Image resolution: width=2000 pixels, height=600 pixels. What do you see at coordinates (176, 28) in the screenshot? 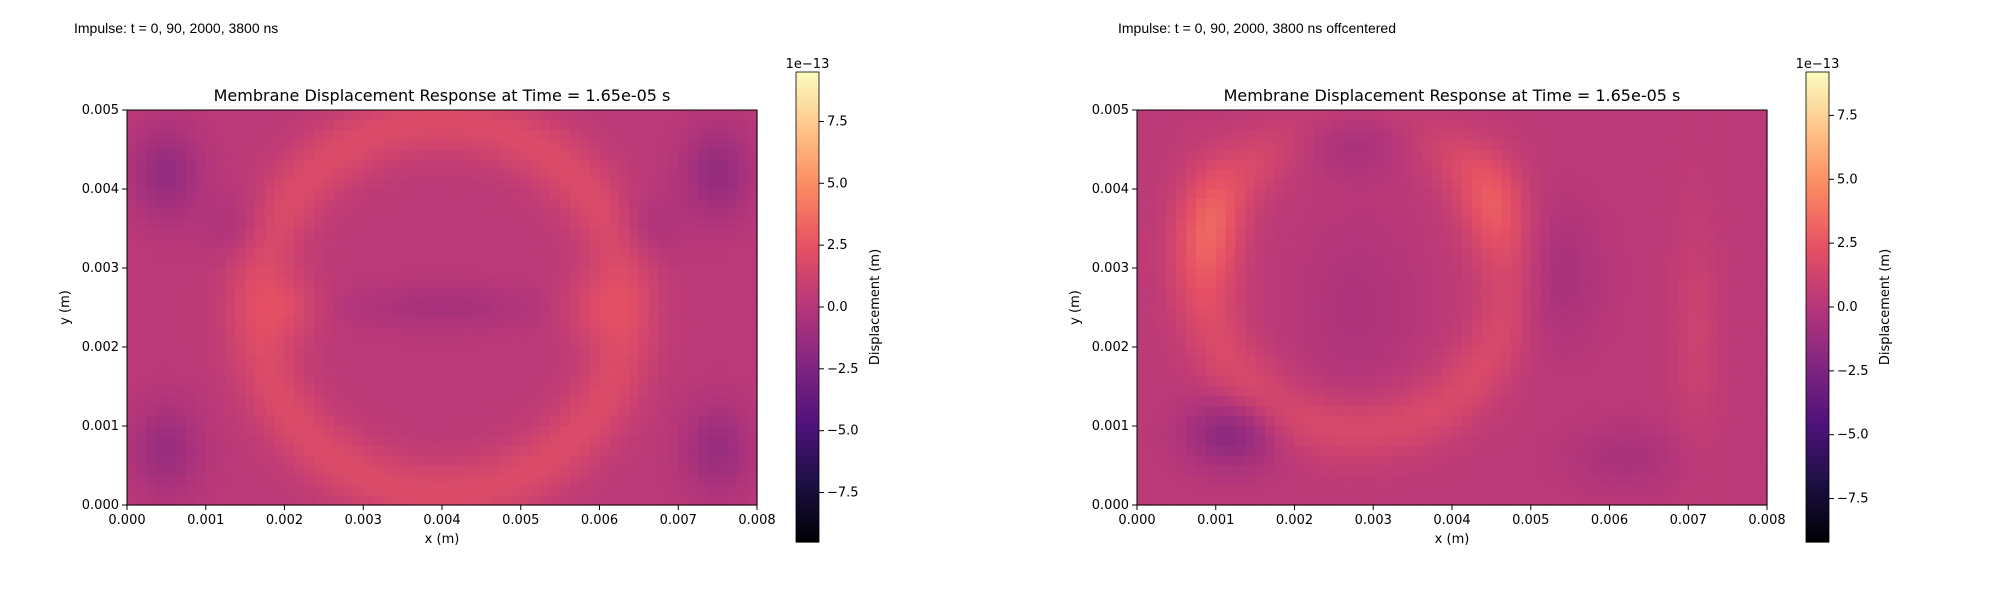
I see `caption-left: Impulse: t = 0, 90, 2000, 3800 ns` at bounding box center [176, 28].